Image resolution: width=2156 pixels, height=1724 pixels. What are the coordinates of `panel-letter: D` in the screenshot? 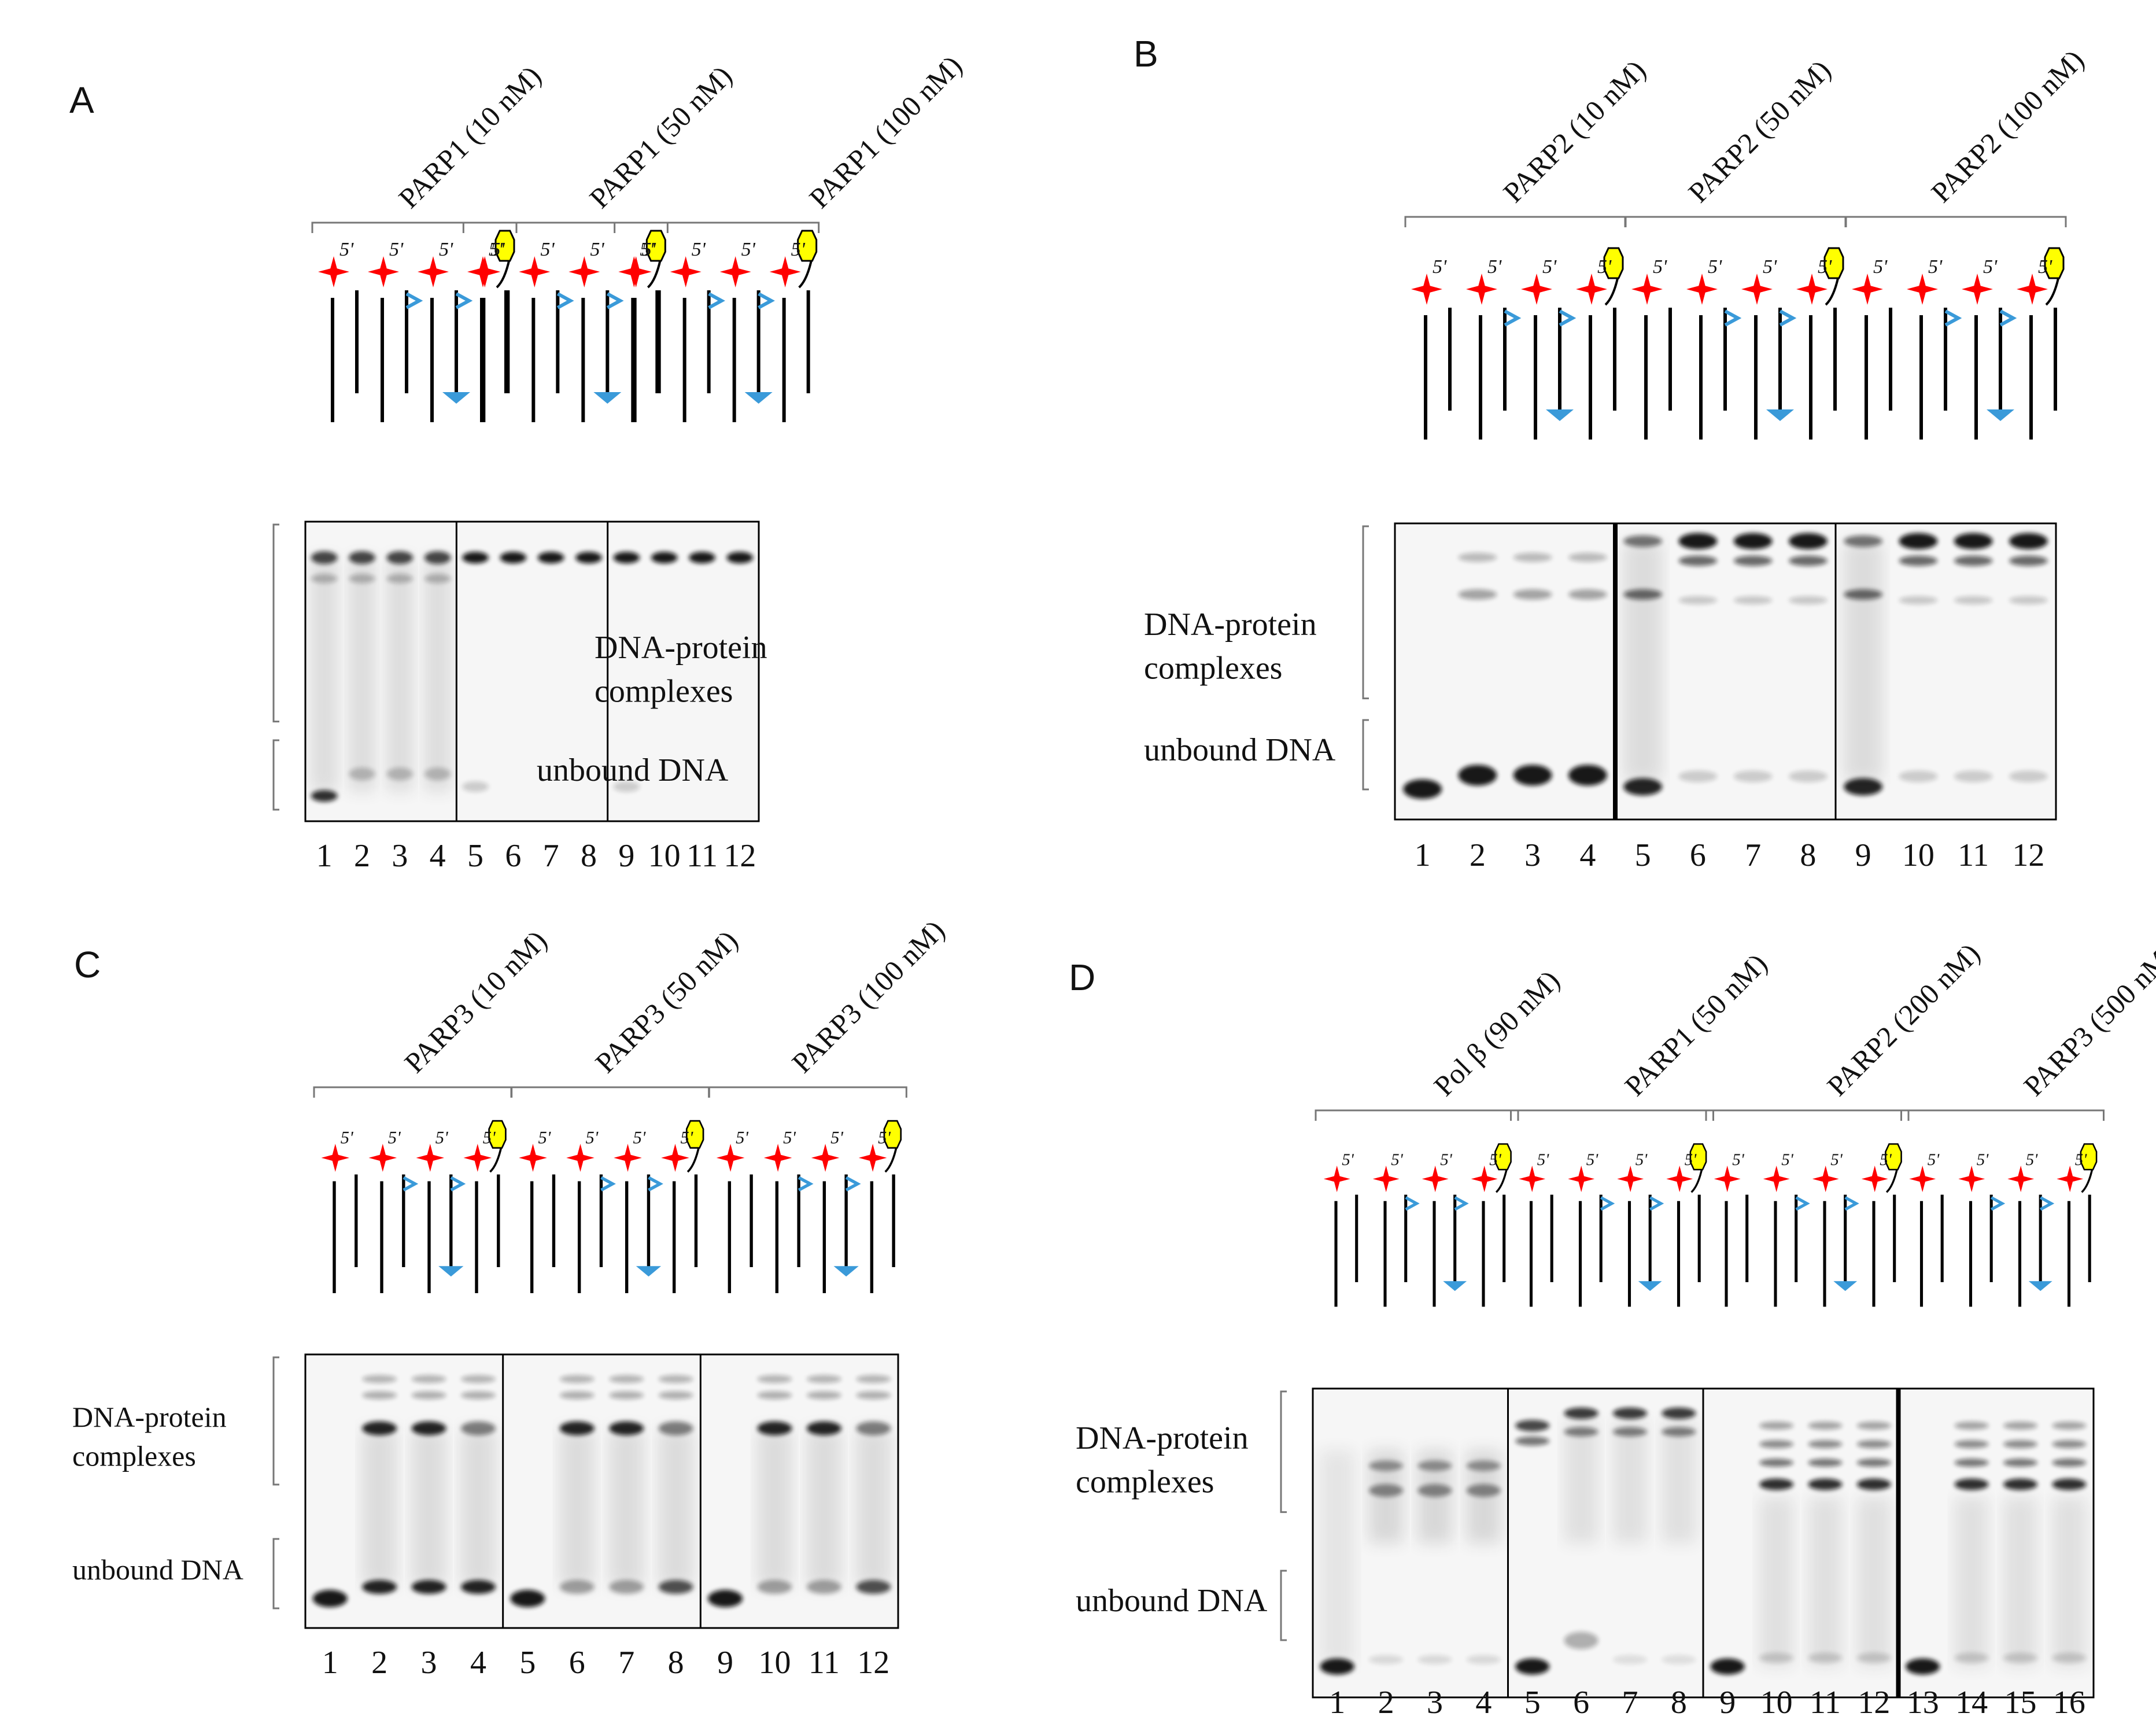 It's located at (1082, 977).